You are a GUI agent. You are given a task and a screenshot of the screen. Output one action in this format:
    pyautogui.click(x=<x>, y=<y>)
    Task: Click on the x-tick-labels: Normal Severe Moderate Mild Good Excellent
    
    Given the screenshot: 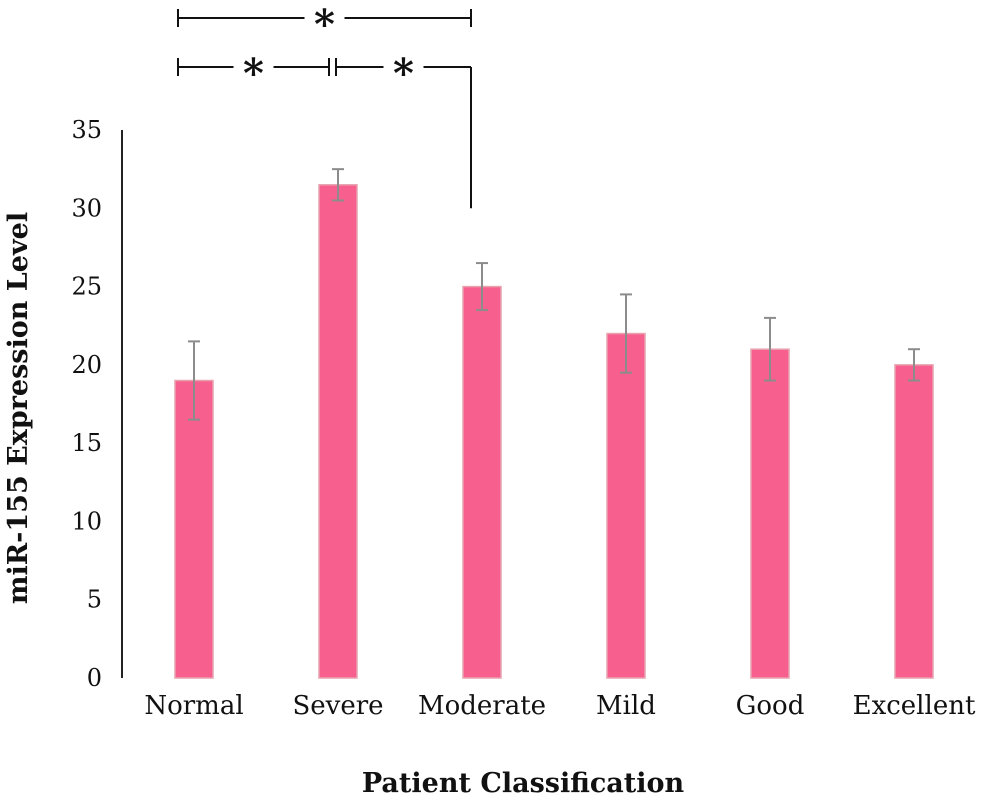 What is the action you would take?
    pyautogui.click(x=560, y=706)
    